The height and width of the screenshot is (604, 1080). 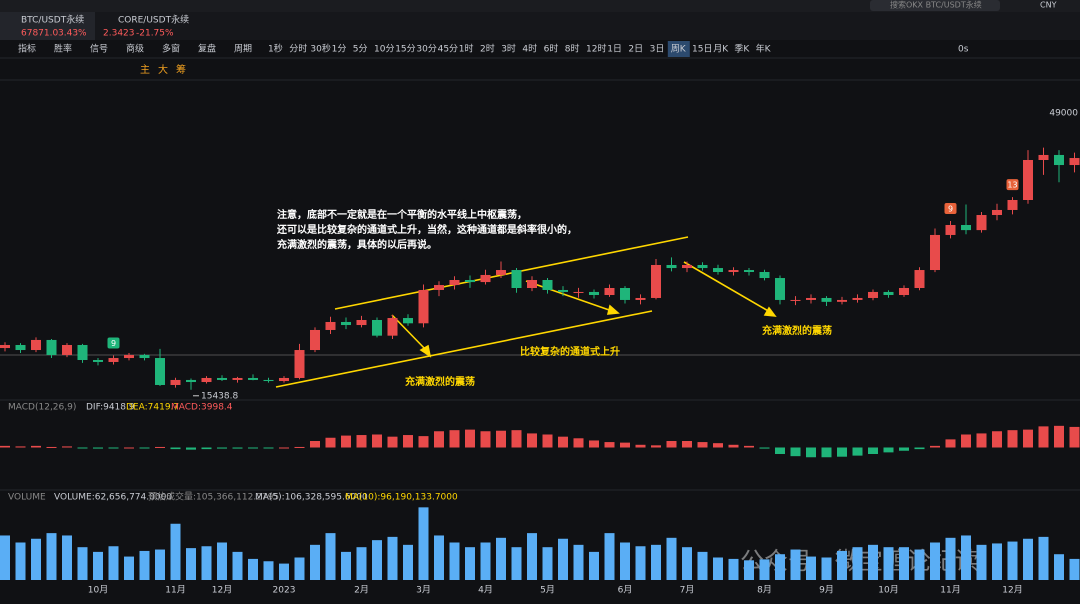 What do you see at coordinates (1012, 590) in the screenshot?
I see `x-tick-label: 12月` at bounding box center [1012, 590].